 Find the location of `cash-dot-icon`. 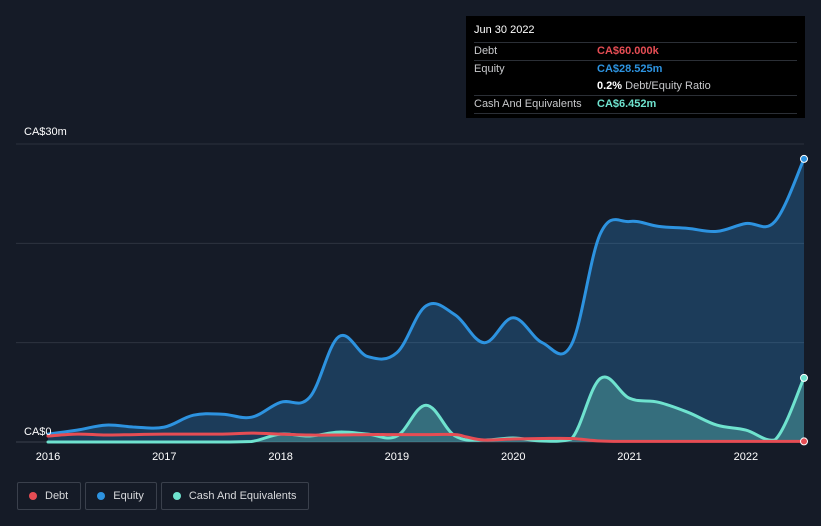

cash-dot-icon is located at coordinates (176, 496).